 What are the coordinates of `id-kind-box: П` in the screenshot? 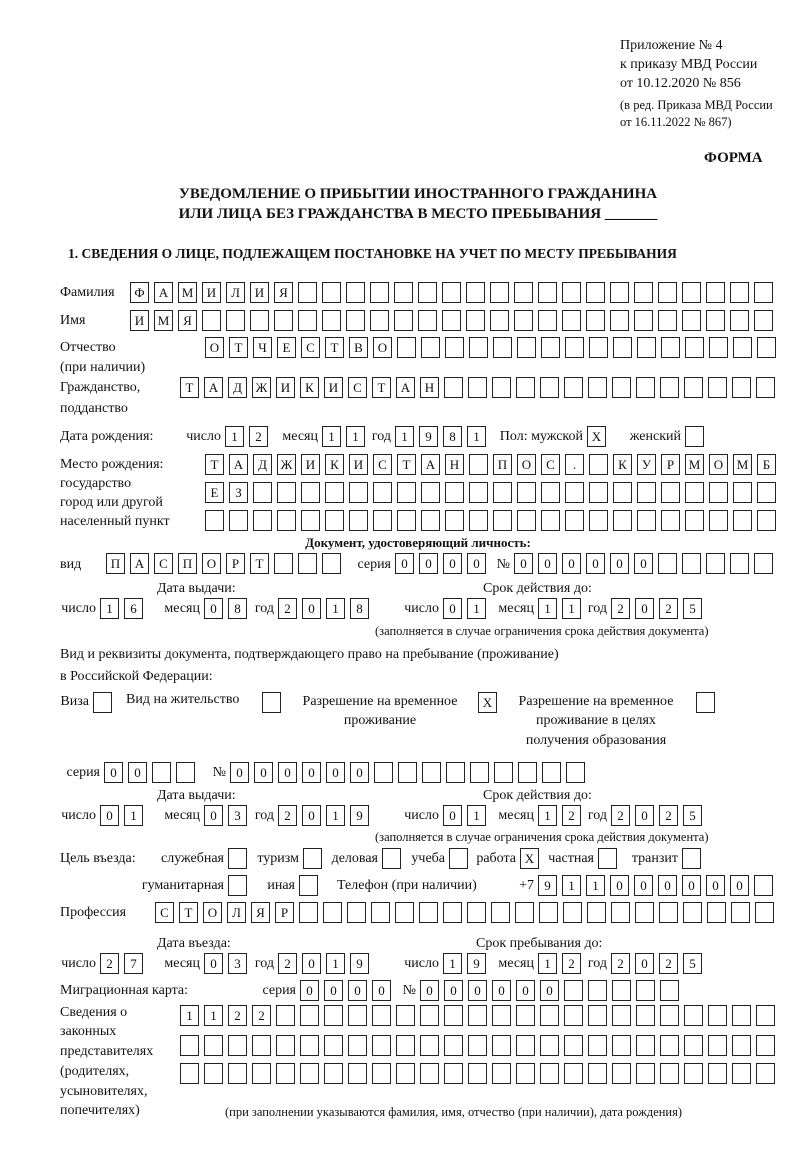 It's located at (115, 563).